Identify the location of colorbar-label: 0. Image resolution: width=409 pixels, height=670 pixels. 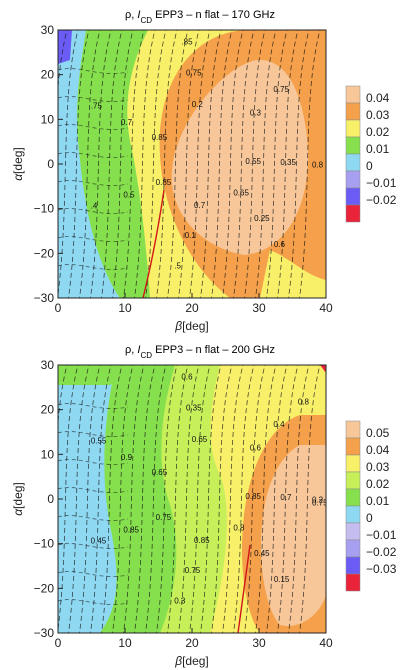
(369, 166).